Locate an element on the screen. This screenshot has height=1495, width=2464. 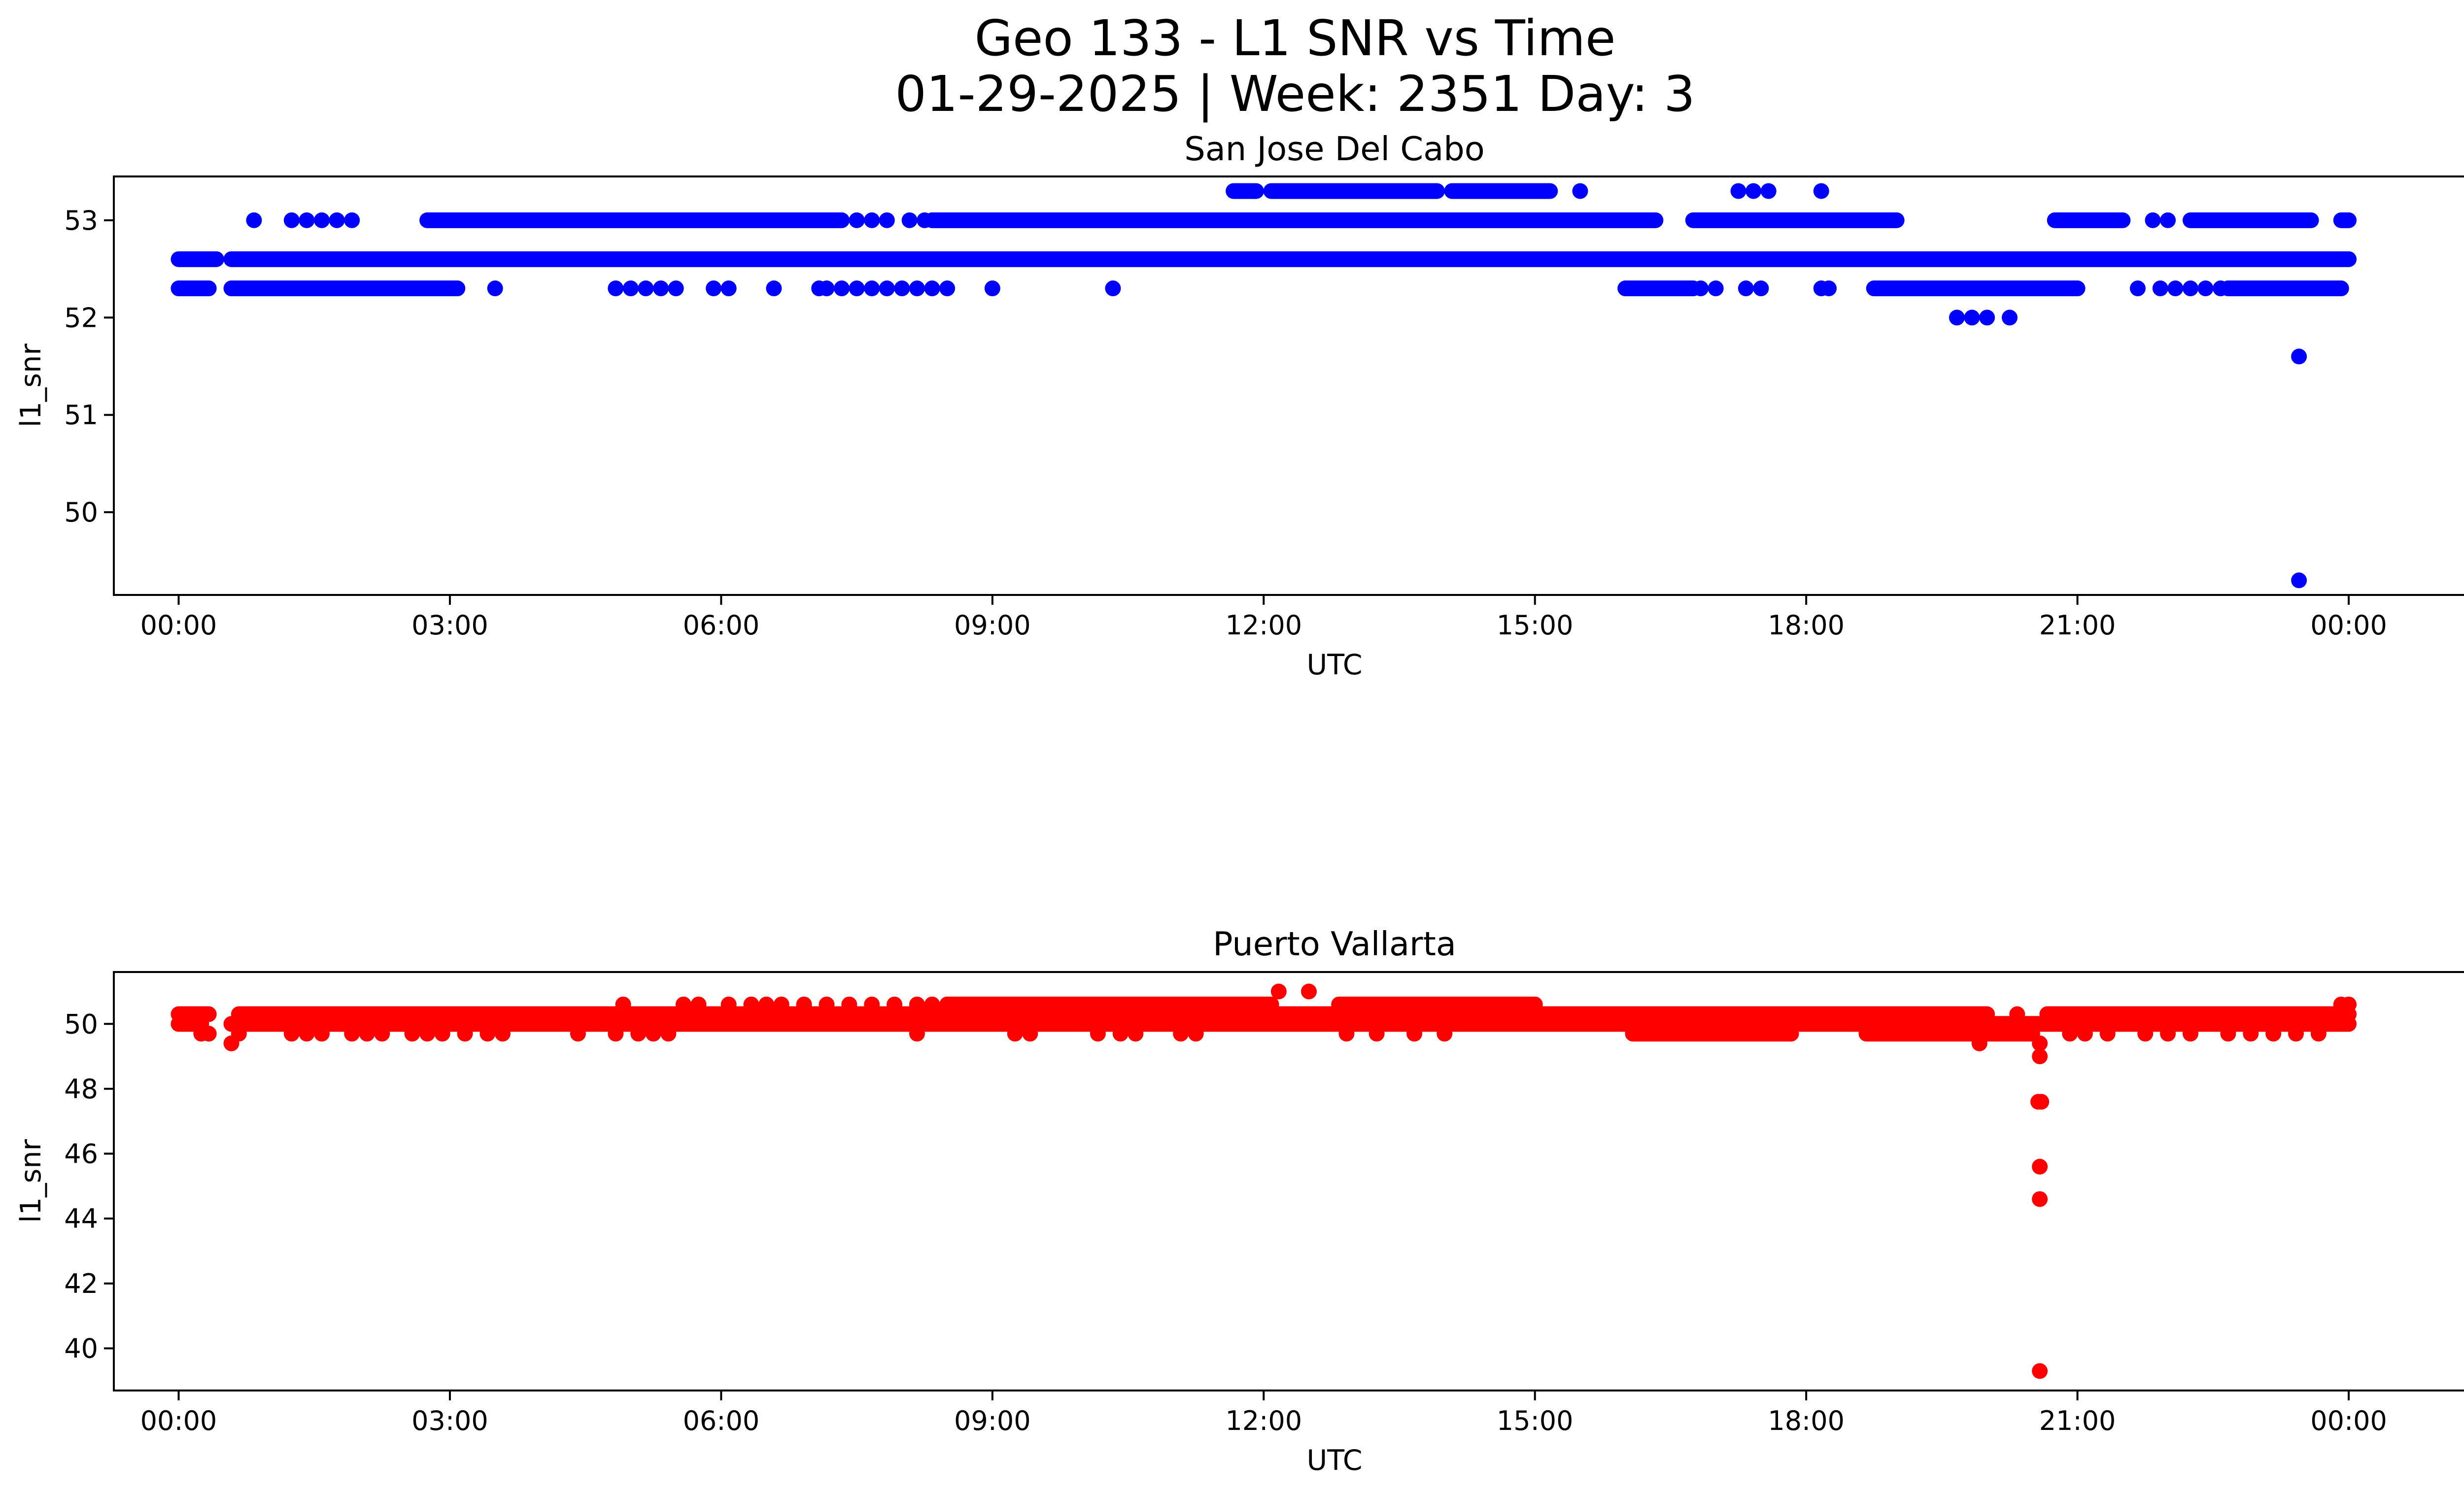
axes-title-puerto-vallarta: Puerto Vallarta is located at coordinates (1334, 944).